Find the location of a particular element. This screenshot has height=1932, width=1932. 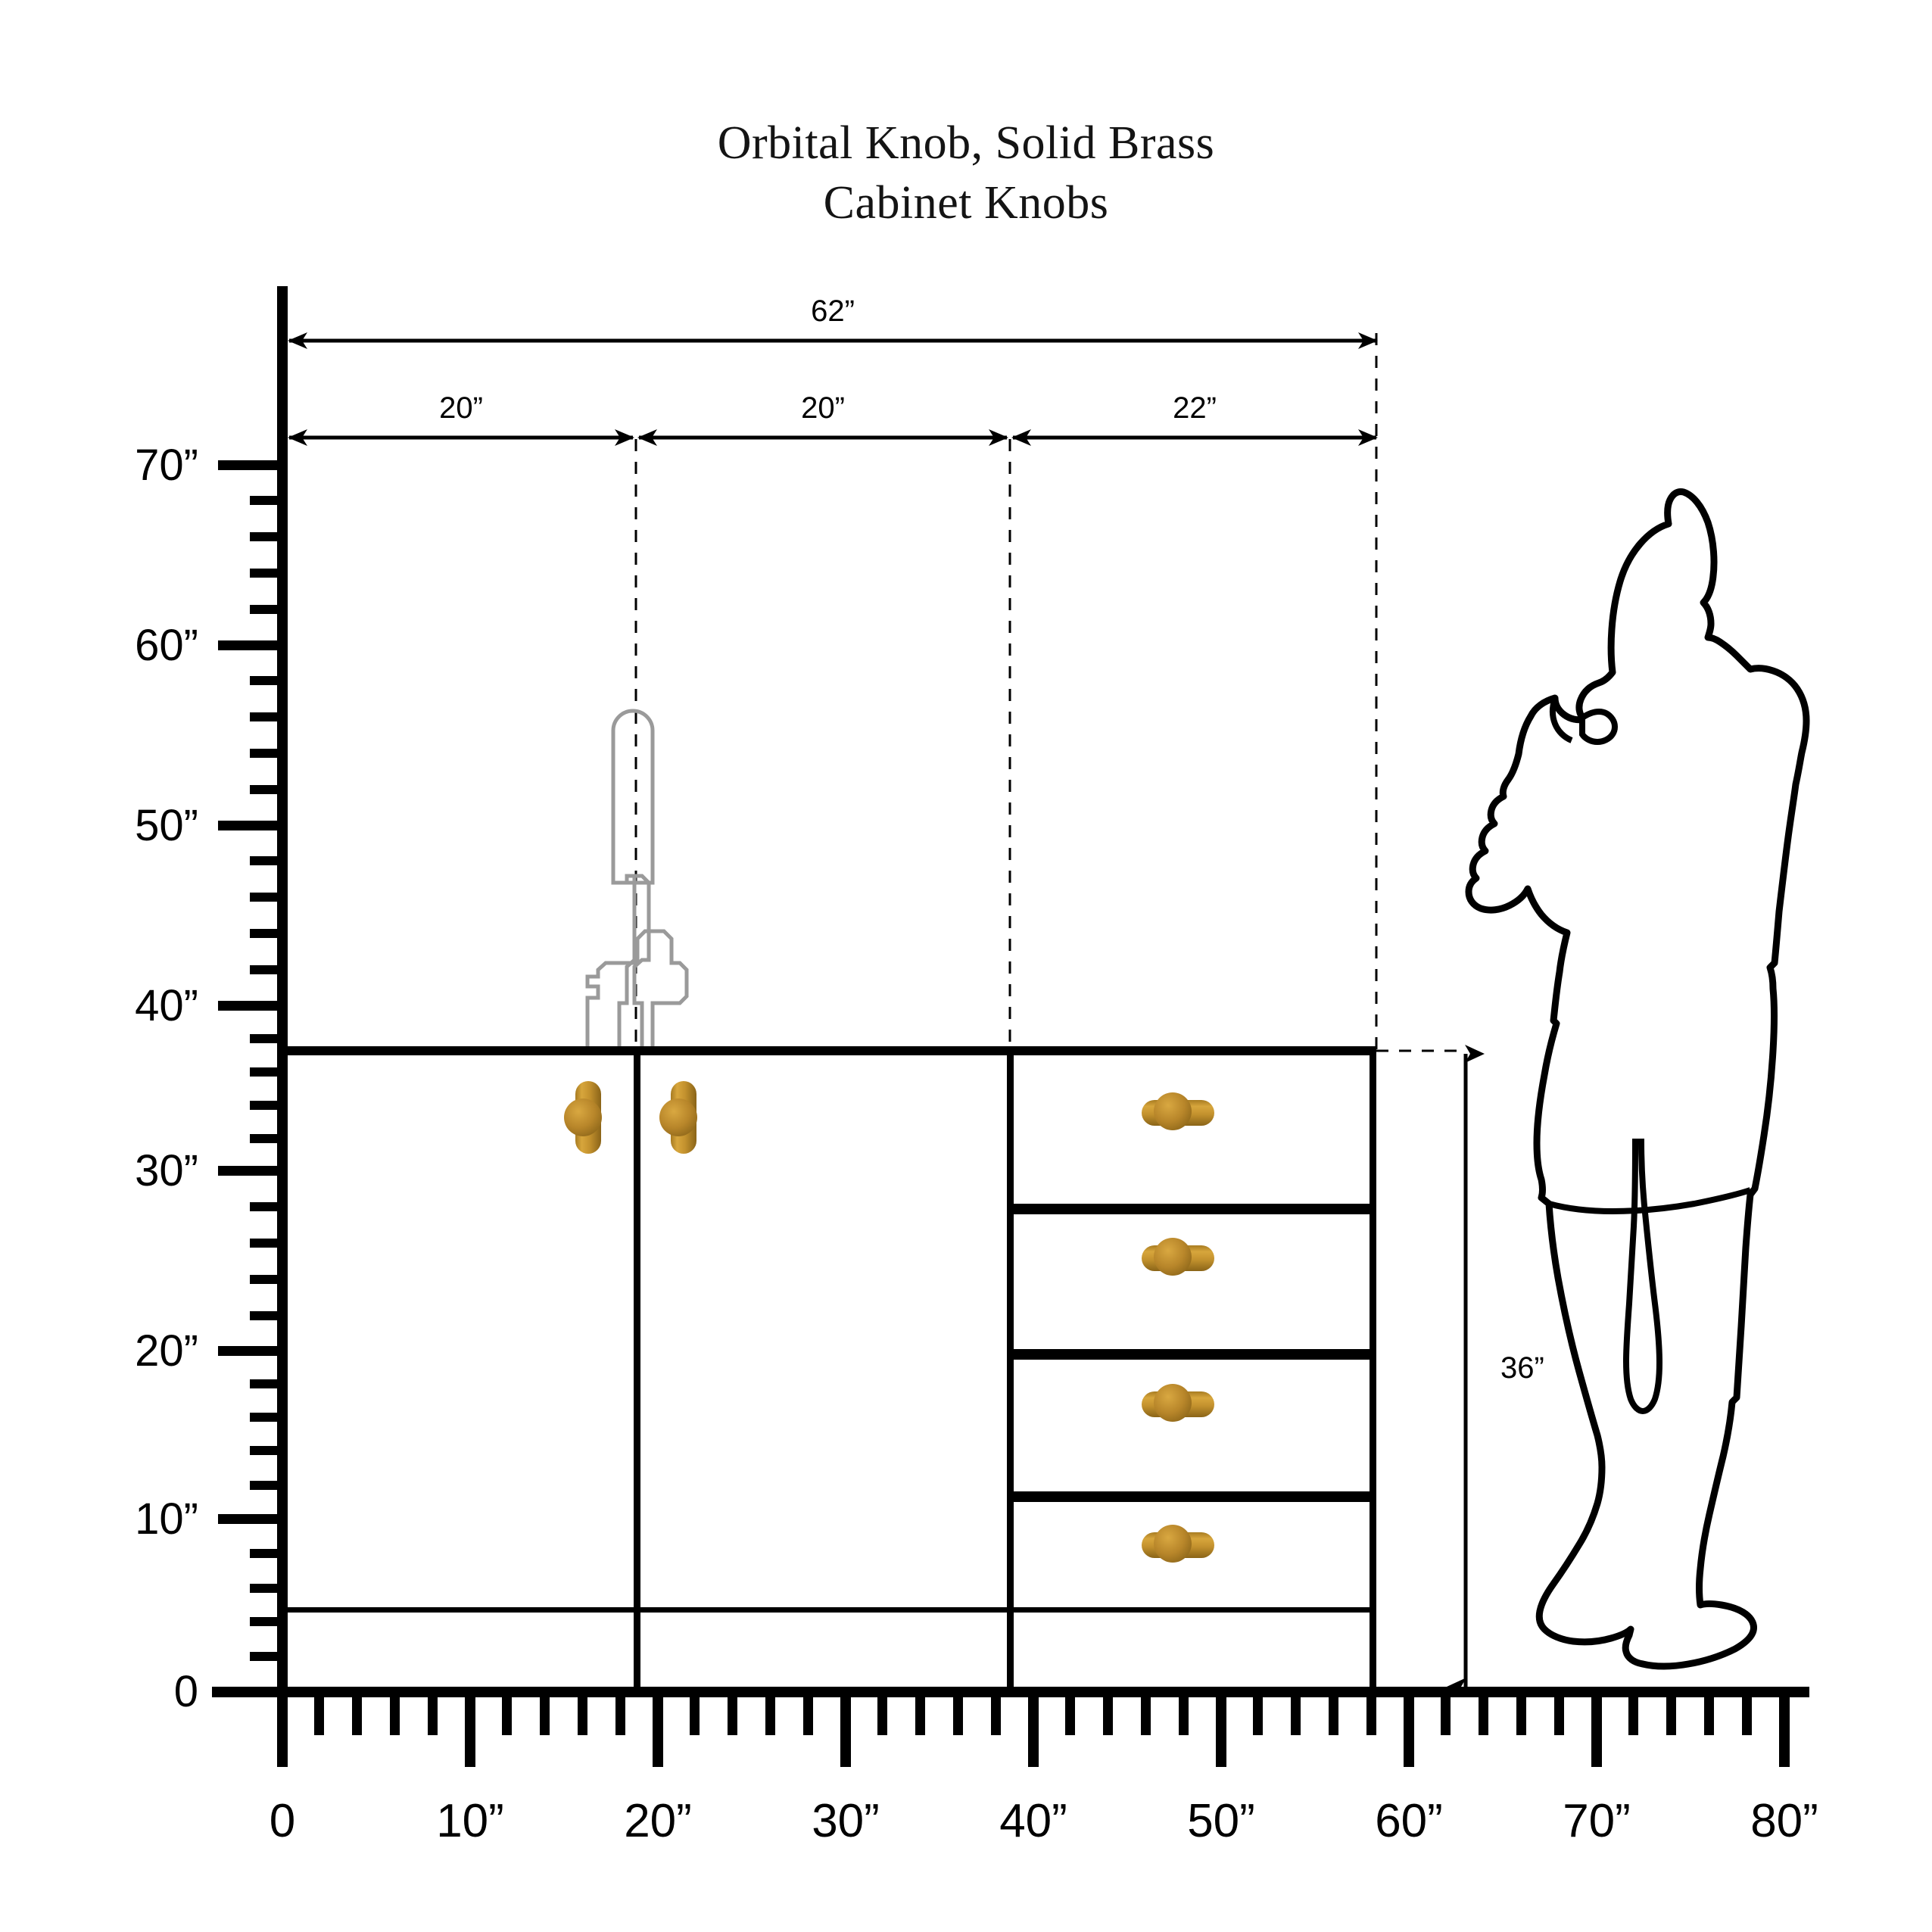

y-label-10: 10” is located at coordinates (166, 1519).